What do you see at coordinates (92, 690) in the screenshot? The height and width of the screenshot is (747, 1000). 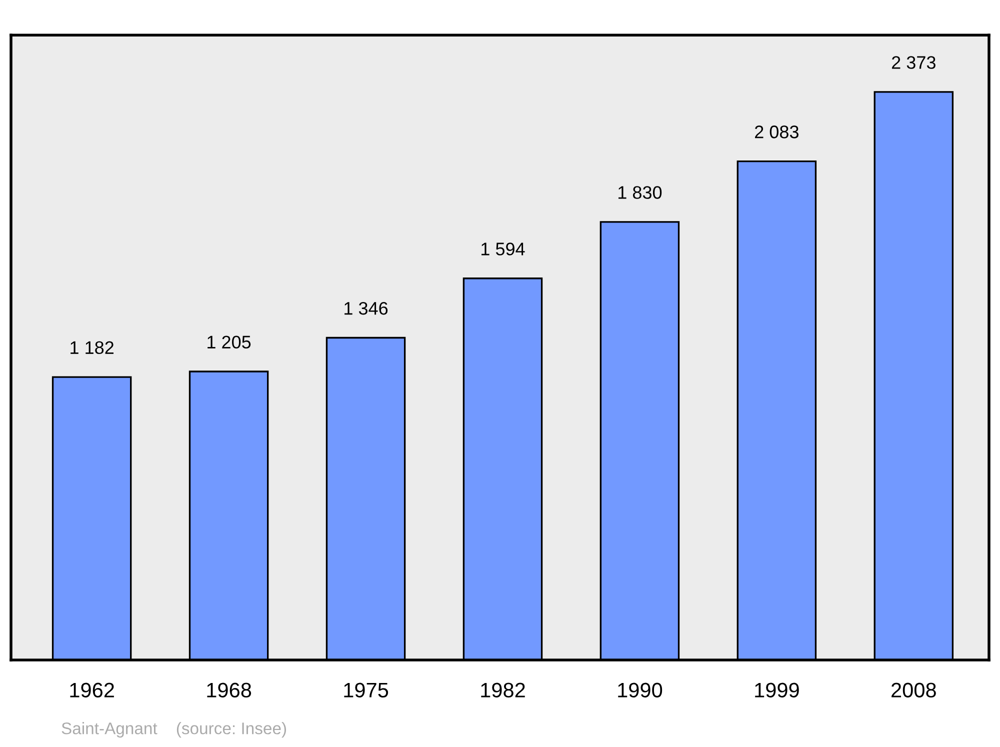 I see `x-tick-label: 1962` at bounding box center [92, 690].